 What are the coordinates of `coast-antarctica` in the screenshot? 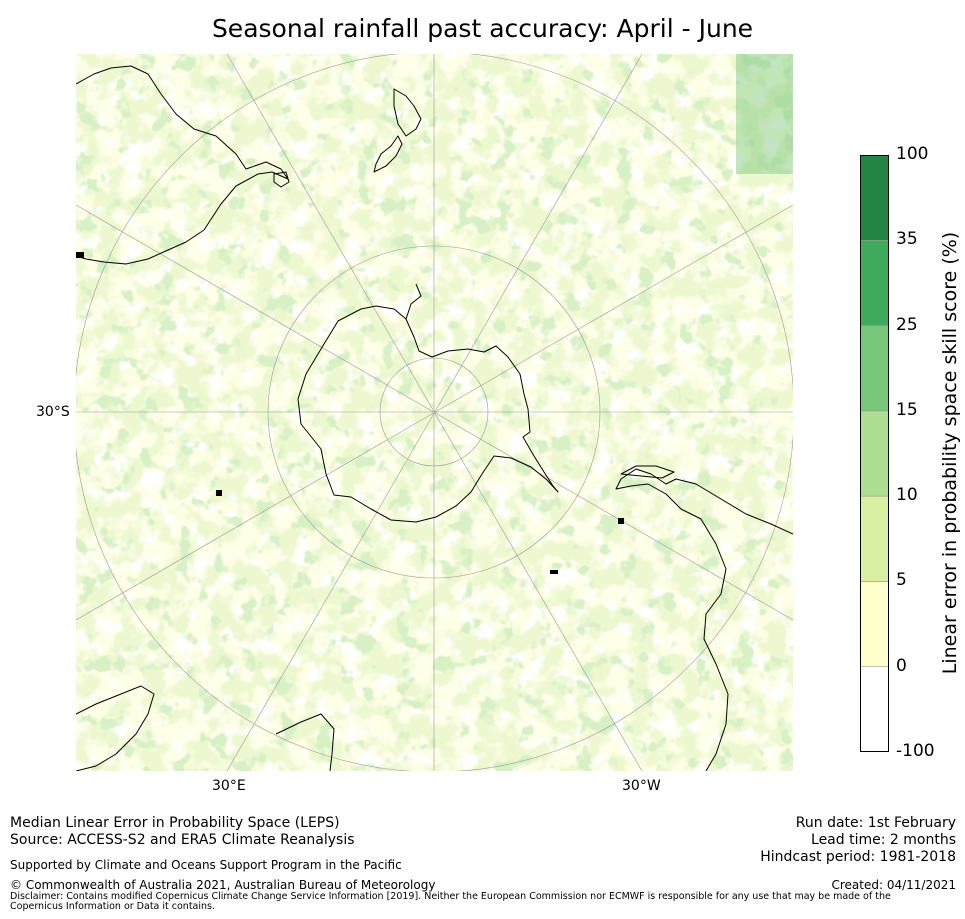 It's located at (428, 414).